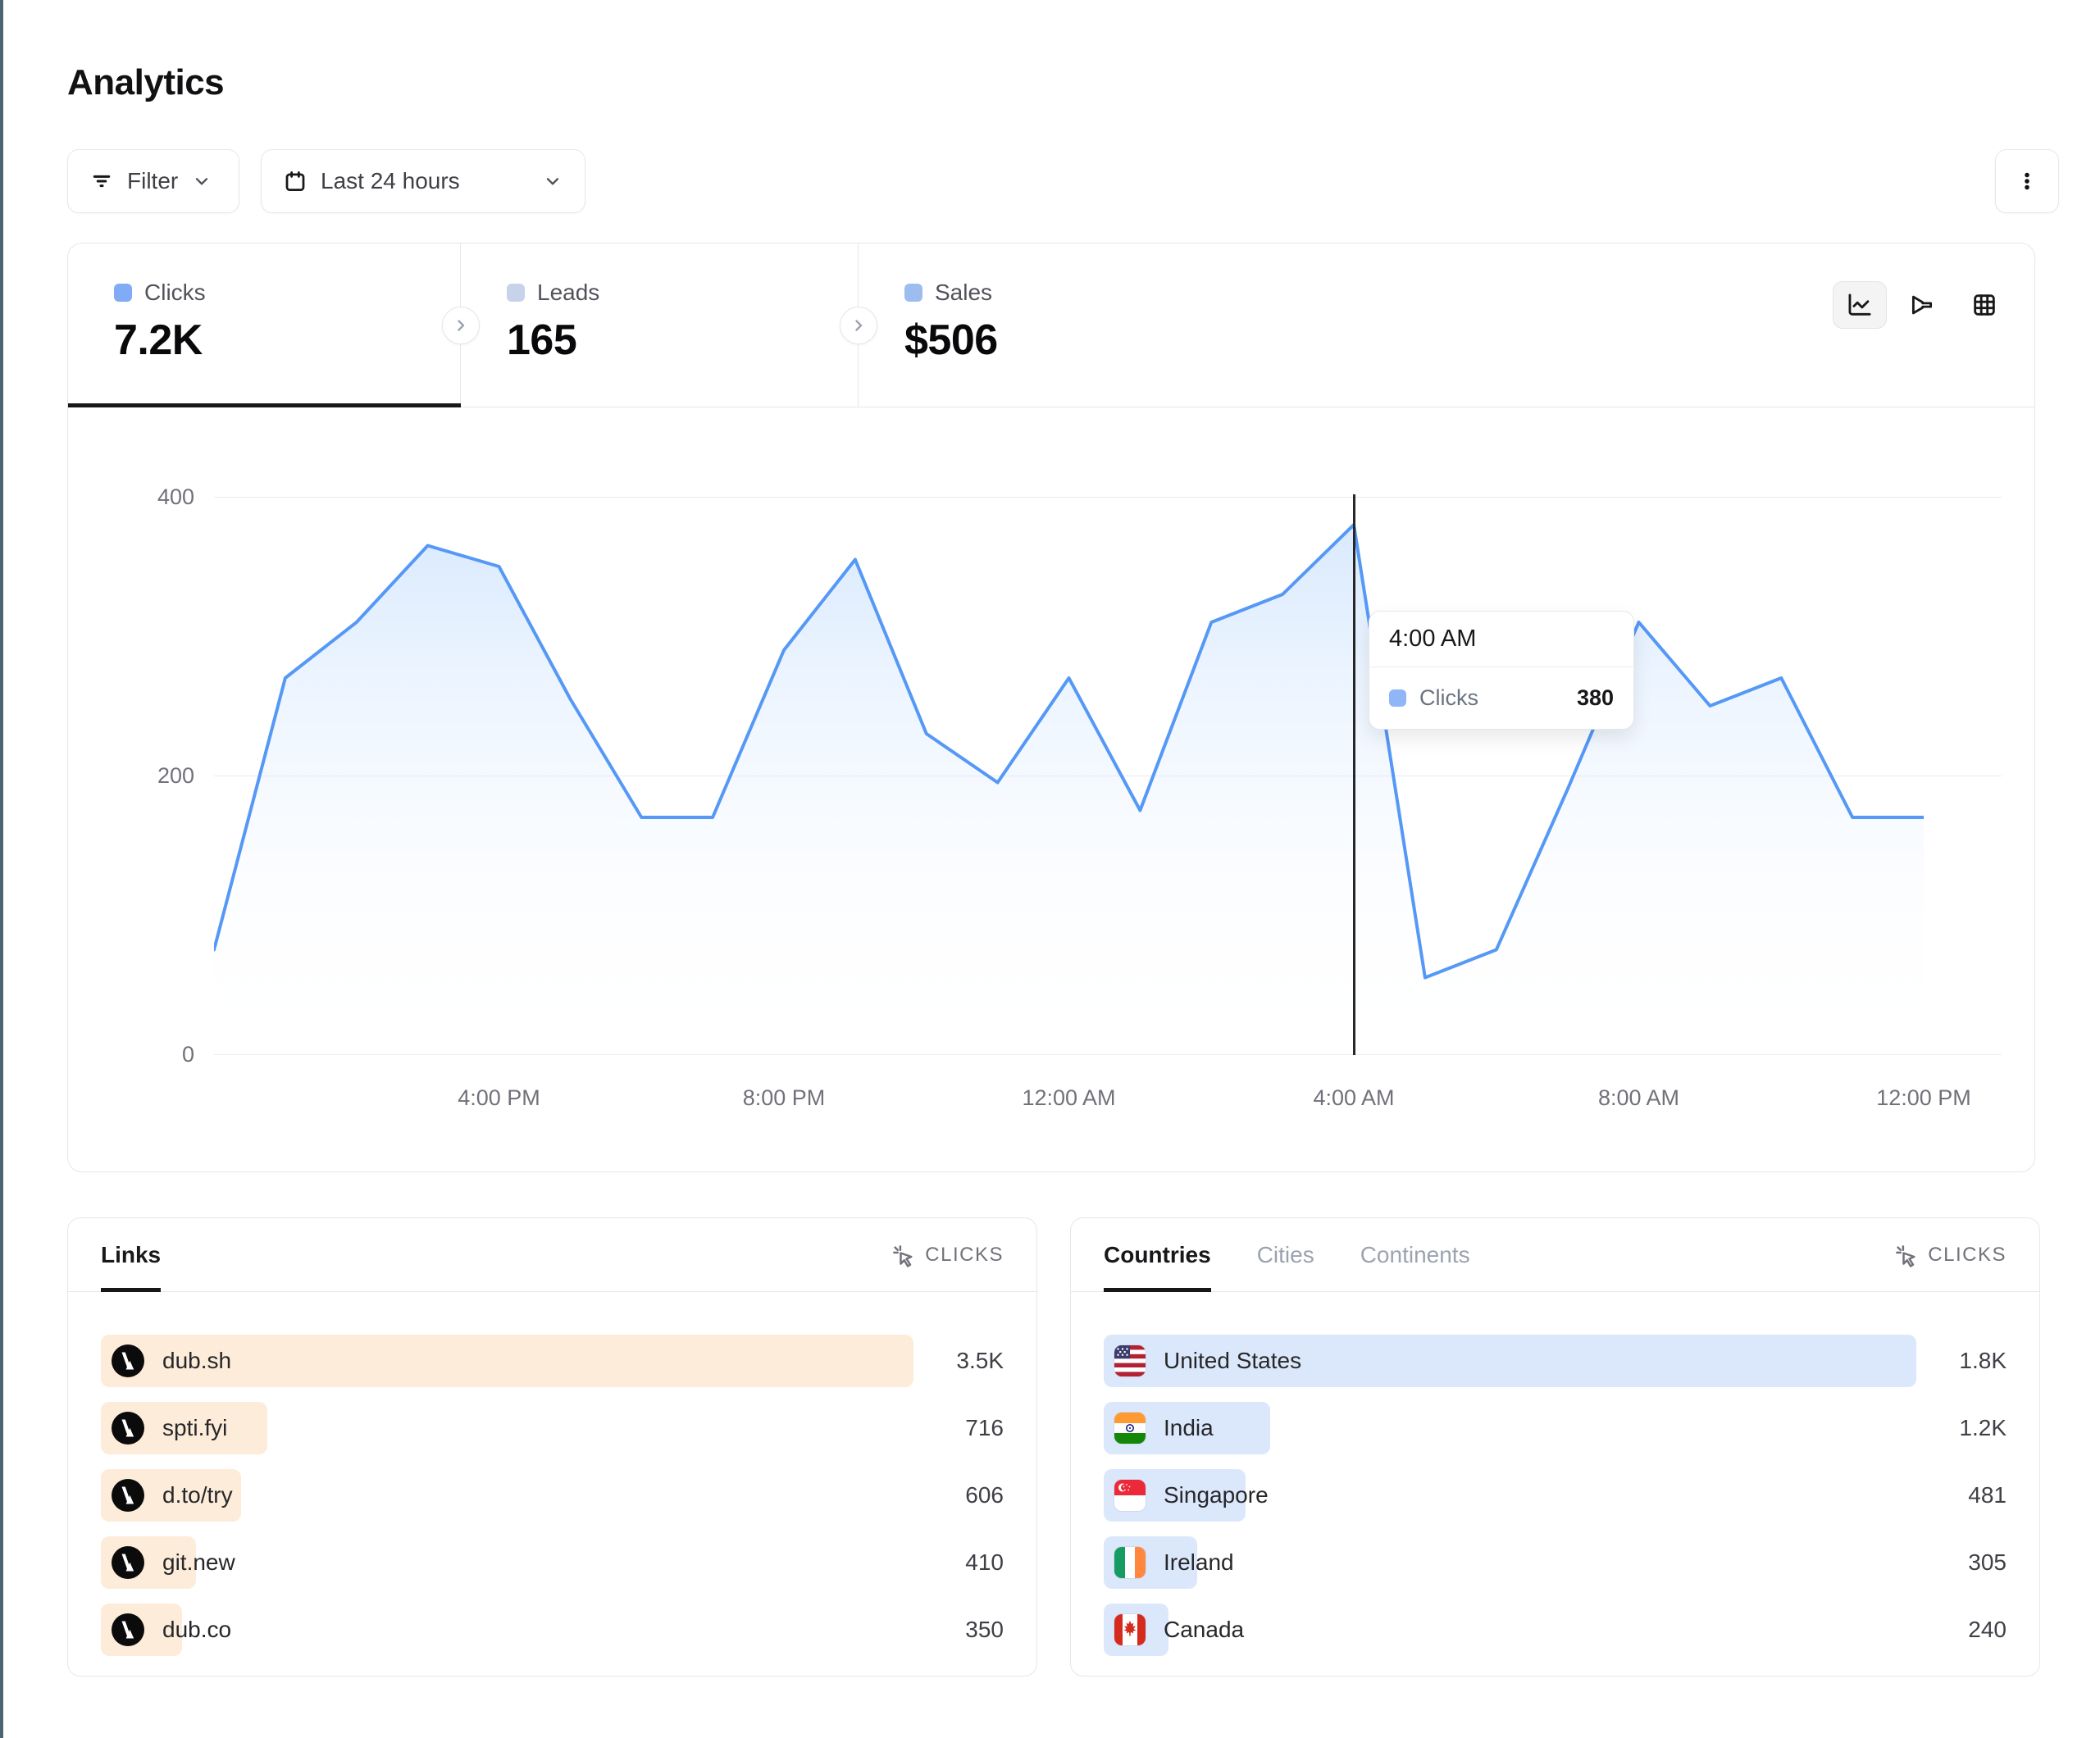 This screenshot has width=2100, height=1738. I want to click on line-chart-view-button, so click(1860, 305).